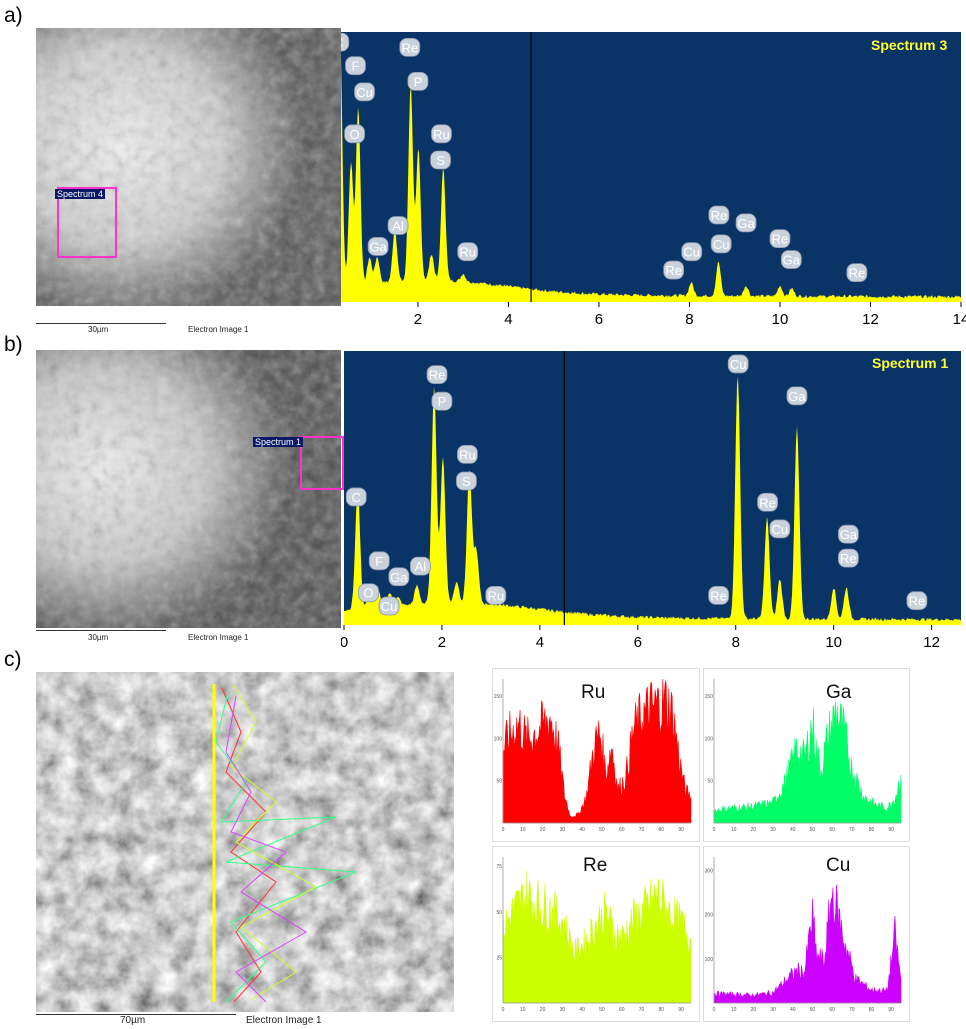 Image resolution: width=966 pixels, height=1029 pixels. What do you see at coordinates (245, 842) in the screenshot?
I see `sem-image-c` at bounding box center [245, 842].